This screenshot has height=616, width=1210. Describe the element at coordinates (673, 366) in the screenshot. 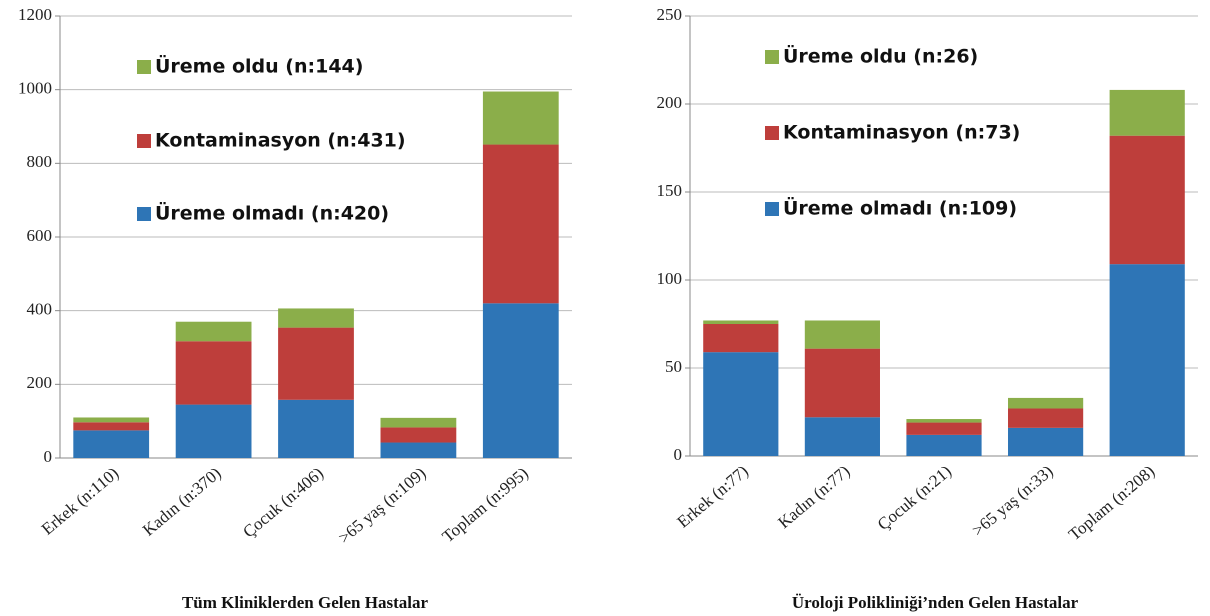

I see `y-tick-label: 50` at that location.